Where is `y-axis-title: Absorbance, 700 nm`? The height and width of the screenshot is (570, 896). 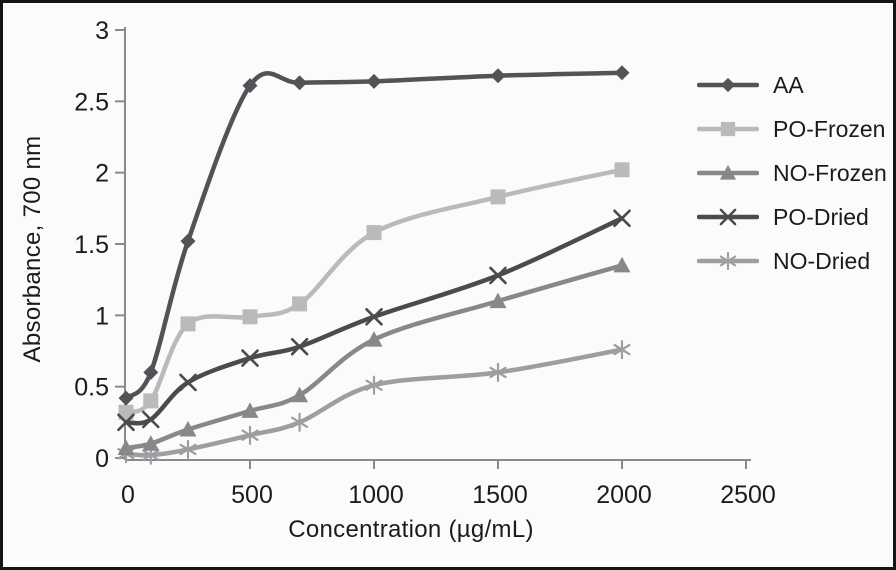 y-axis-title: Absorbance, 700 nm is located at coordinates (32, 249).